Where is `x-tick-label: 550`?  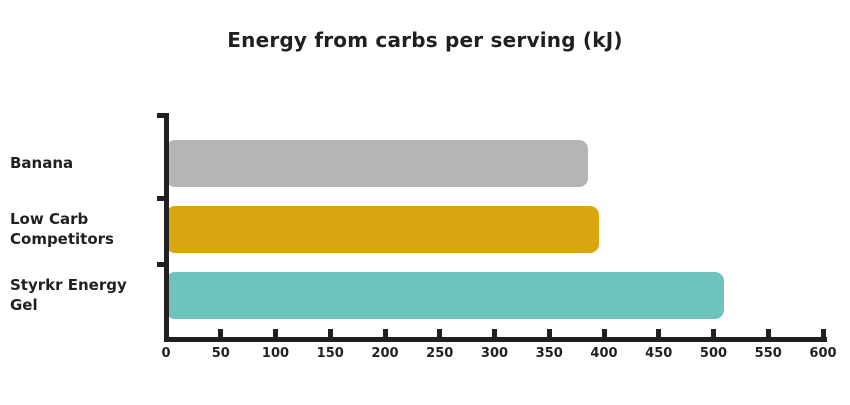
x-tick-label: 550 is located at coordinates (768, 353).